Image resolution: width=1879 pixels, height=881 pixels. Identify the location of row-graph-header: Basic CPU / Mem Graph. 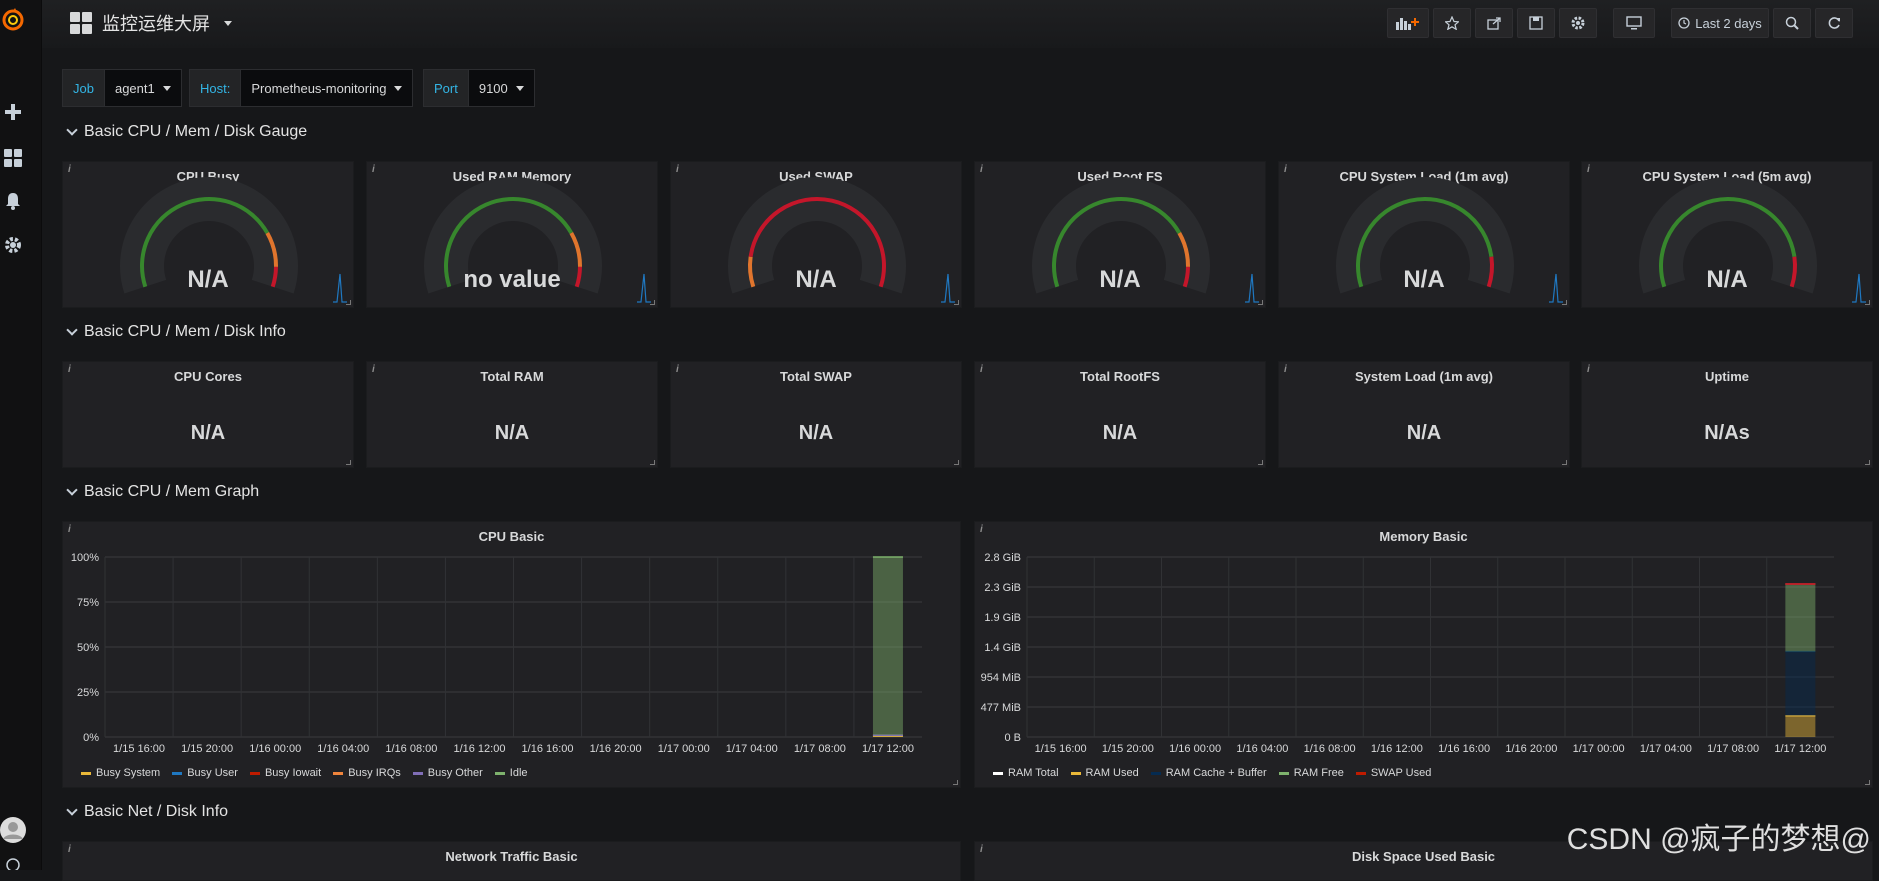
(163, 492).